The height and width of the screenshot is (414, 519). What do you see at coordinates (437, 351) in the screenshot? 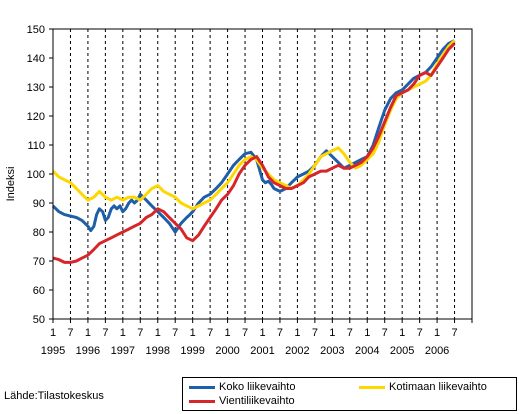
I see `x-tick-year-label: 2006` at bounding box center [437, 351].